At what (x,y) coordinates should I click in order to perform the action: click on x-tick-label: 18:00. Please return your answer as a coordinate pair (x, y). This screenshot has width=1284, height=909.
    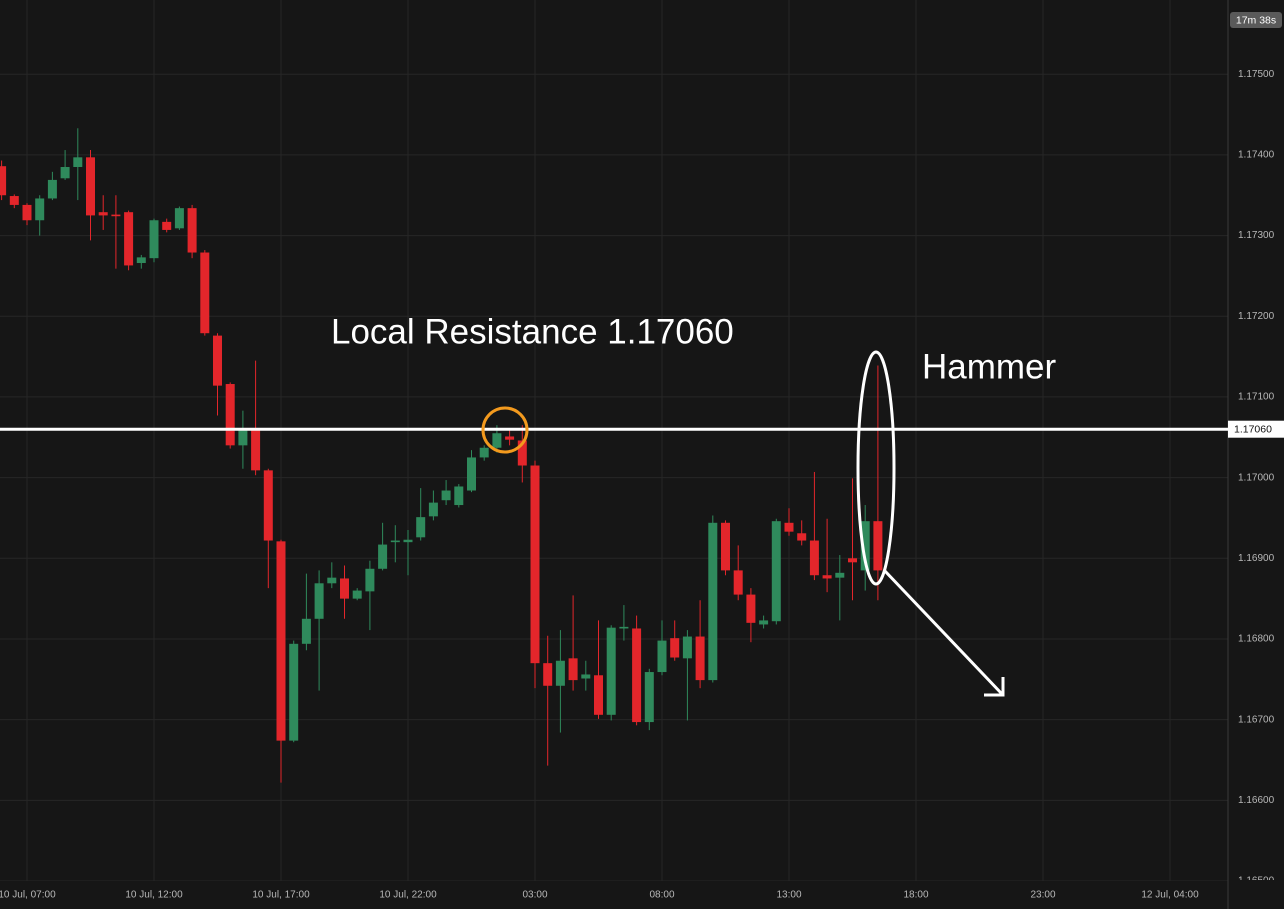
    Looking at the image, I should click on (915, 895).